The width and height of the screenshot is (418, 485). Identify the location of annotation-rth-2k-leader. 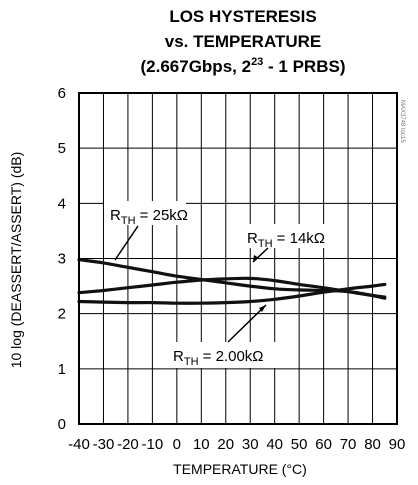
(247, 323).